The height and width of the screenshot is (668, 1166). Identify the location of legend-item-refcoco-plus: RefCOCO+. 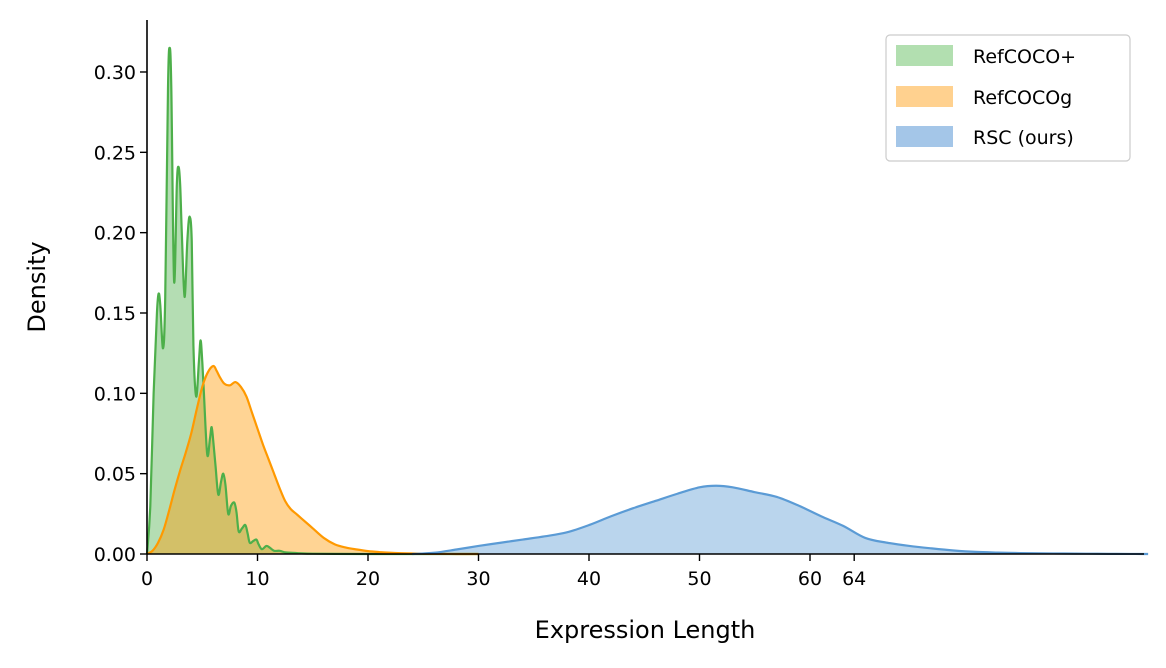
(986, 56).